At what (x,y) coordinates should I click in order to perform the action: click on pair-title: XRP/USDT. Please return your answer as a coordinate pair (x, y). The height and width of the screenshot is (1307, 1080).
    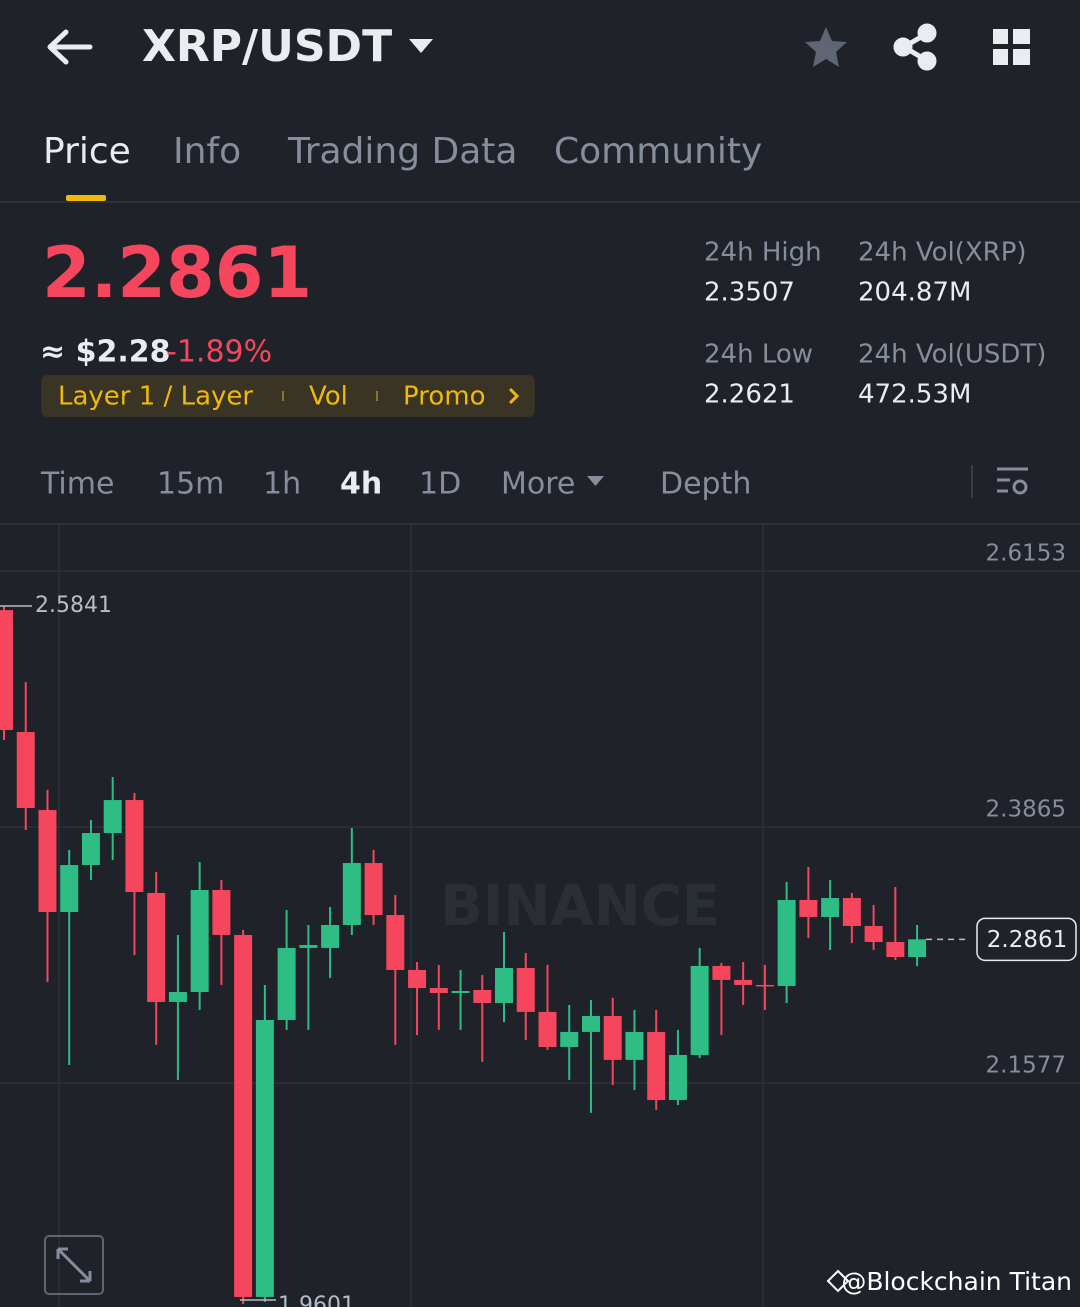
    Looking at the image, I should click on (267, 46).